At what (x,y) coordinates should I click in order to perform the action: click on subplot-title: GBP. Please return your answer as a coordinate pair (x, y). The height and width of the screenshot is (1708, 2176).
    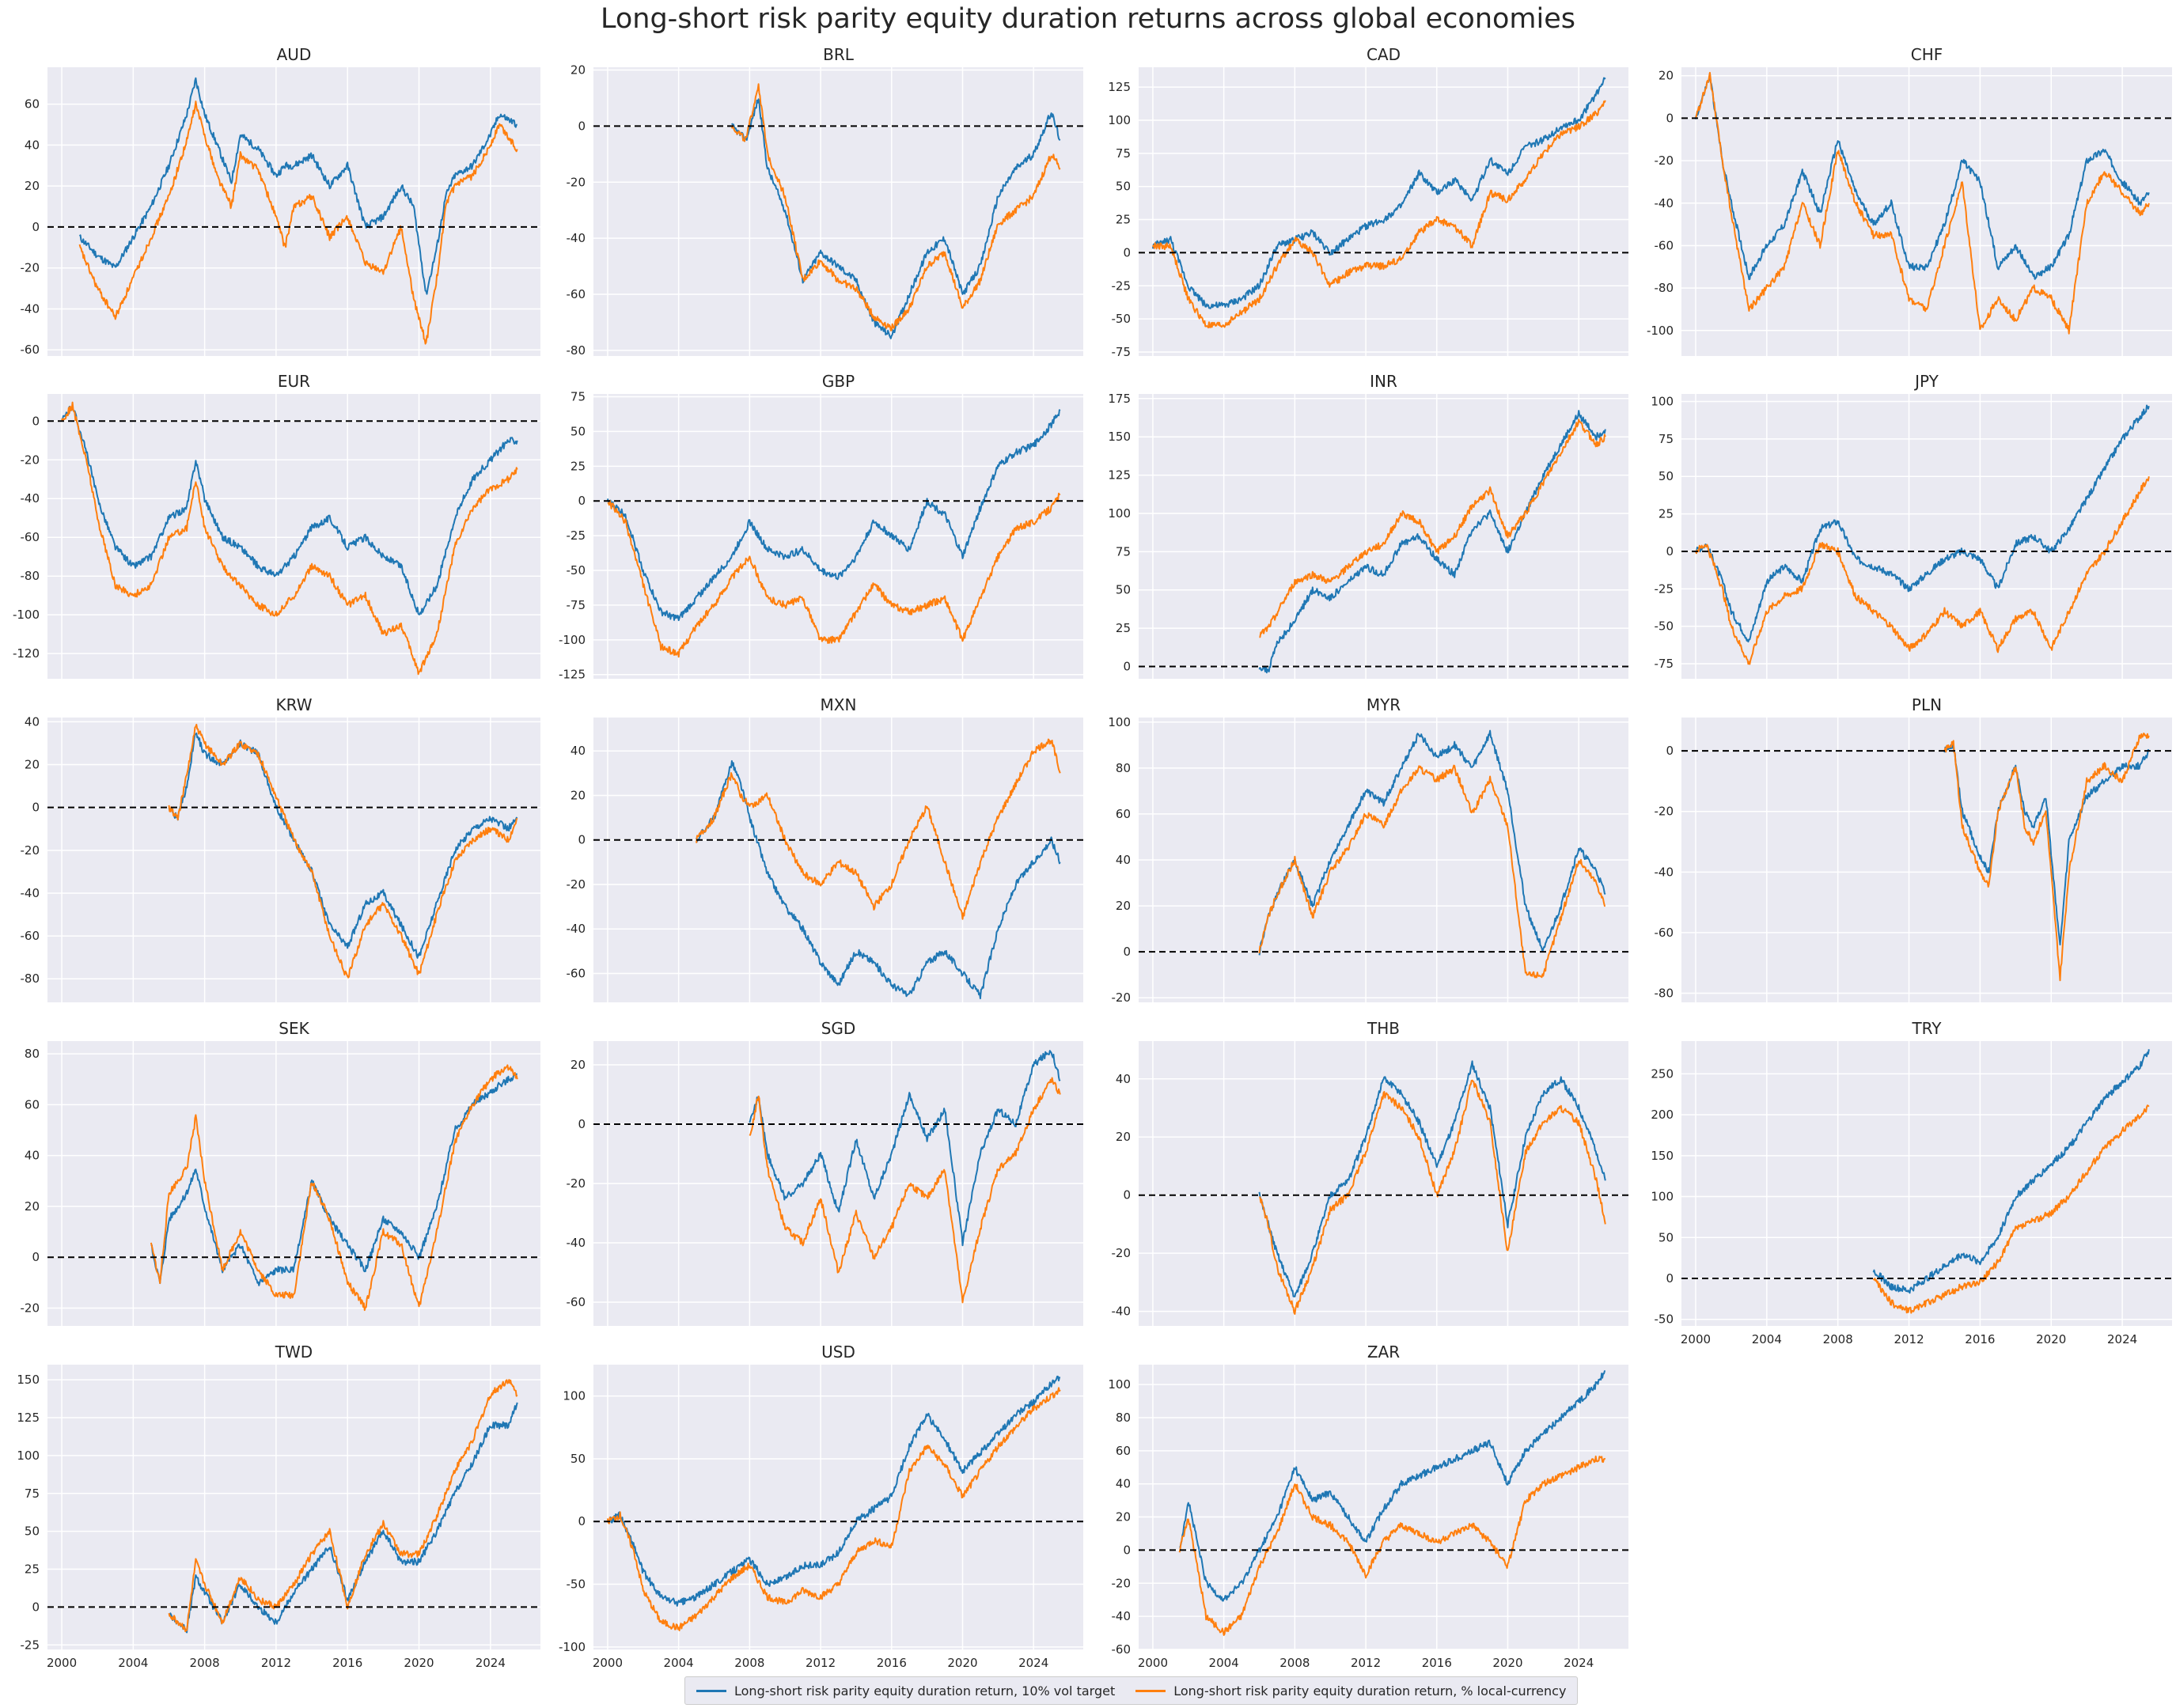
    Looking at the image, I should click on (838, 381).